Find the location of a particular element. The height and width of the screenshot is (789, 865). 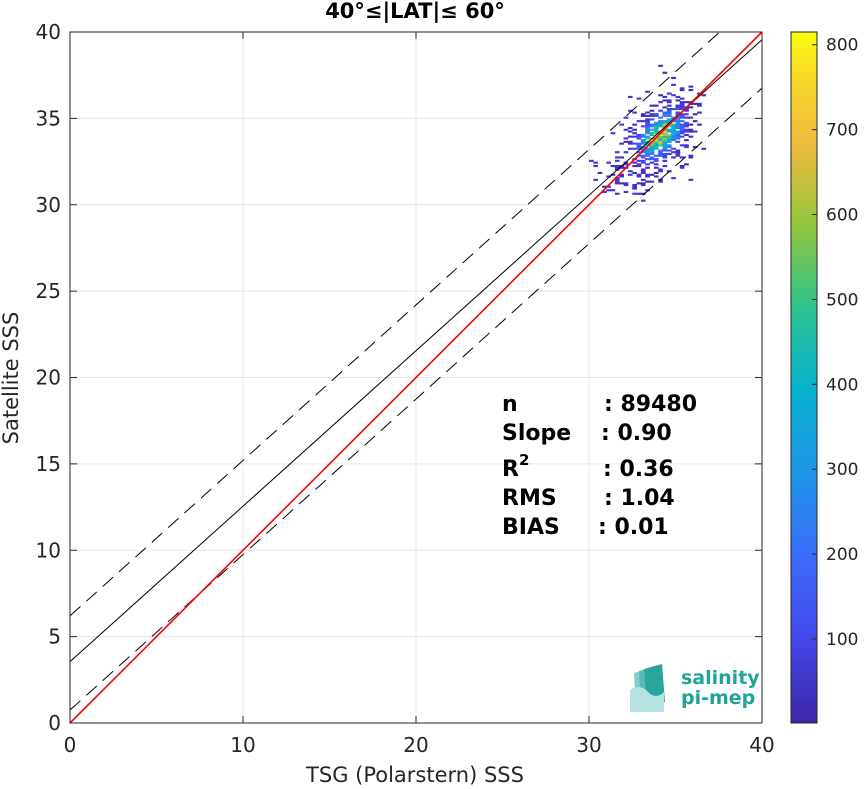

stat-value: : 0.90 is located at coordinates (636, 433).